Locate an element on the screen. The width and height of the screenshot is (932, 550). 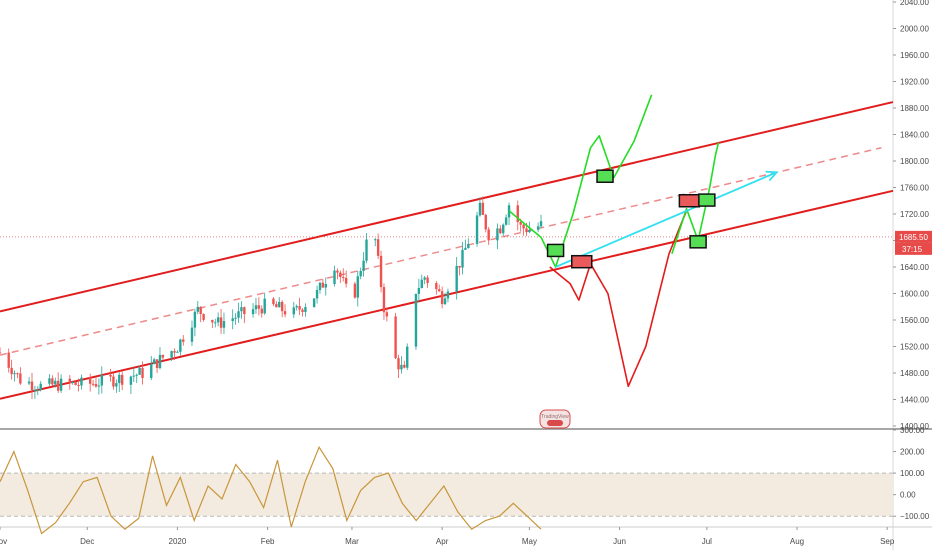
oscillator-tick-label: 200.00 is located at coordinates (912, 452).